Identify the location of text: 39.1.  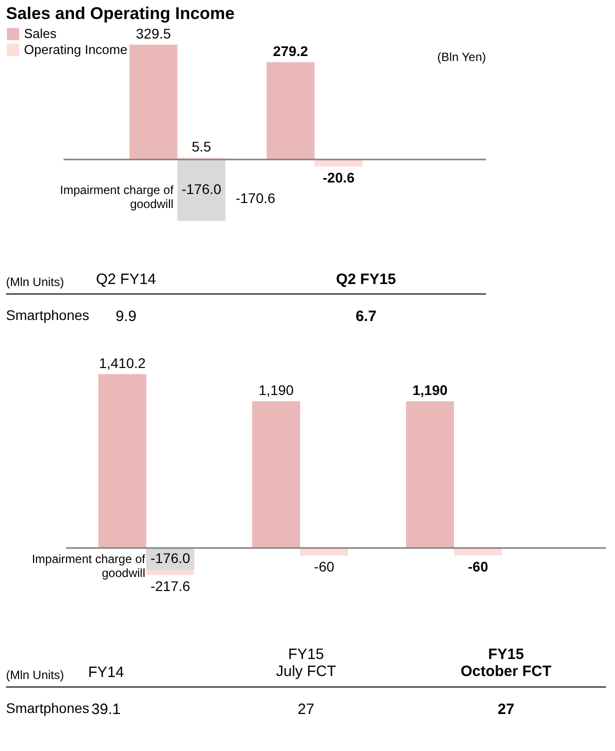
(106, 709).